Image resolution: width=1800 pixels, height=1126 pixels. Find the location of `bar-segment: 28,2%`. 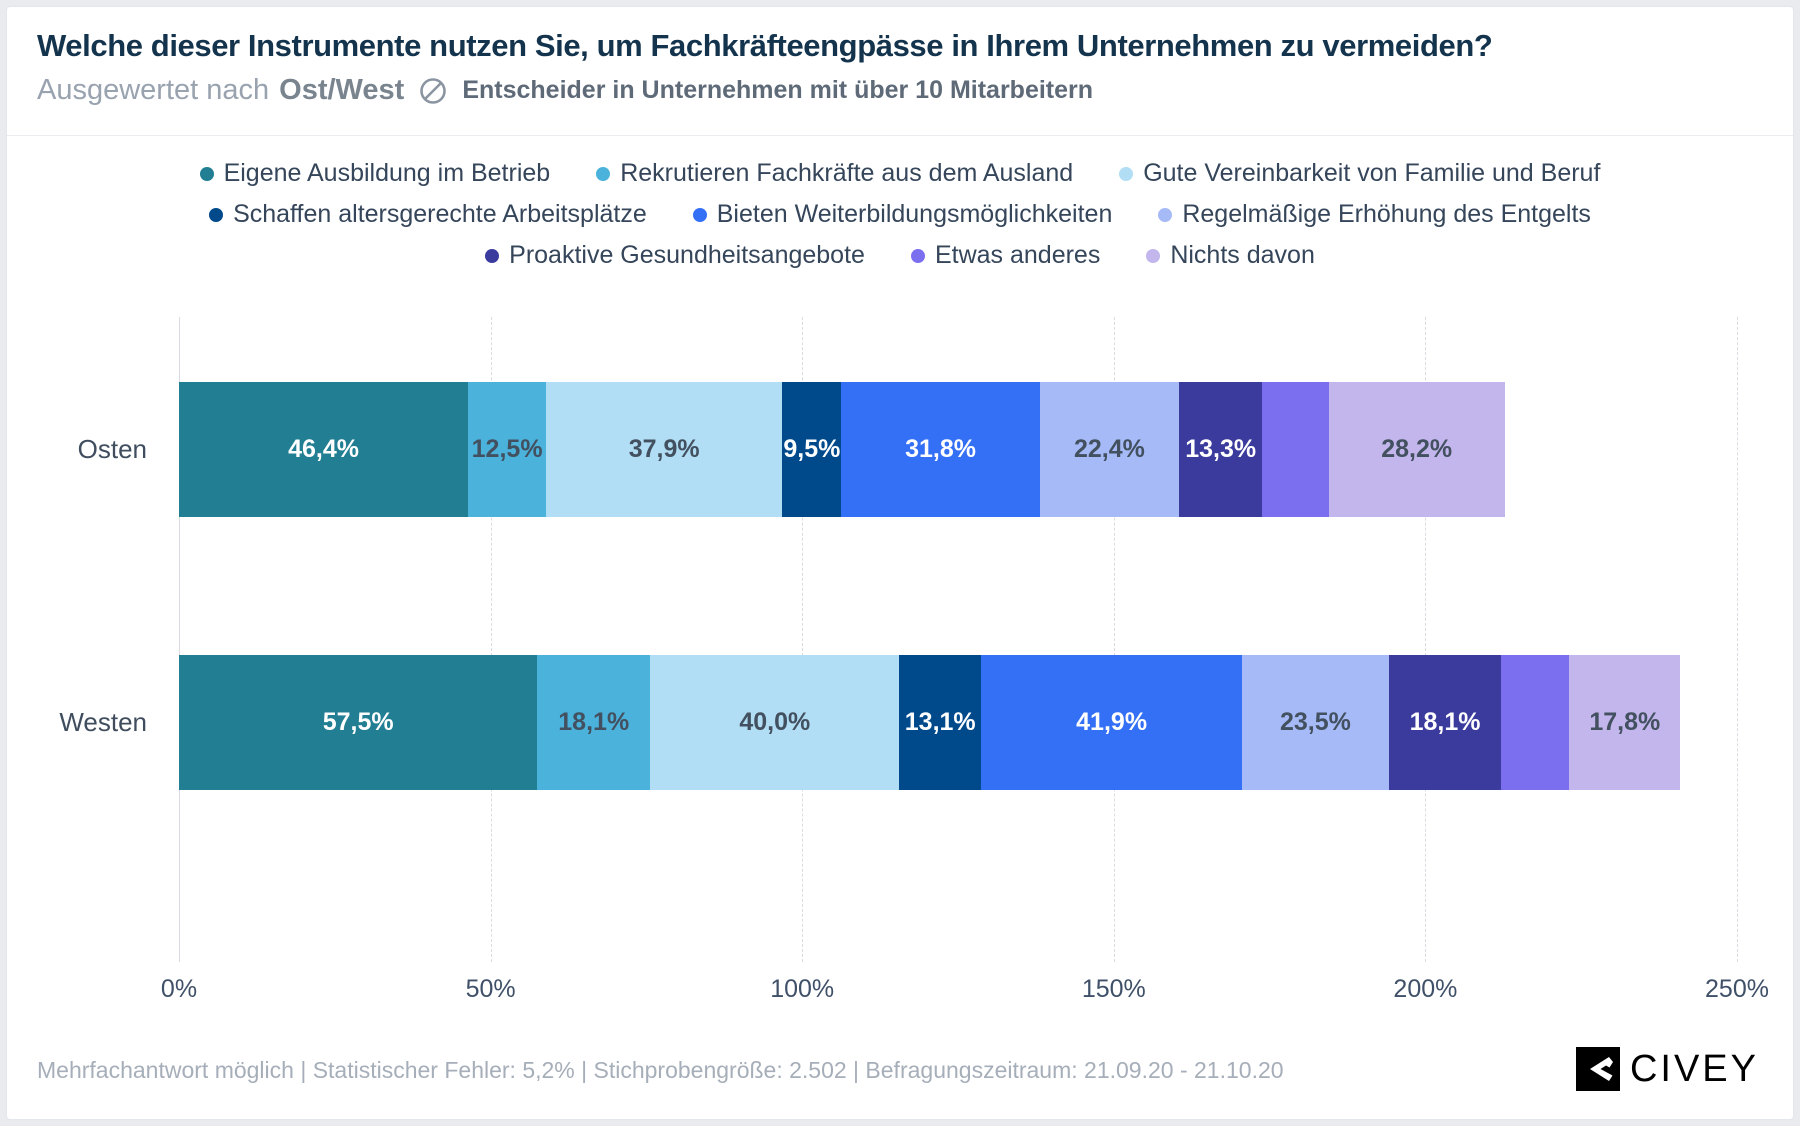

bar-segment: 28,2% is located at coordinates (1416, 449).